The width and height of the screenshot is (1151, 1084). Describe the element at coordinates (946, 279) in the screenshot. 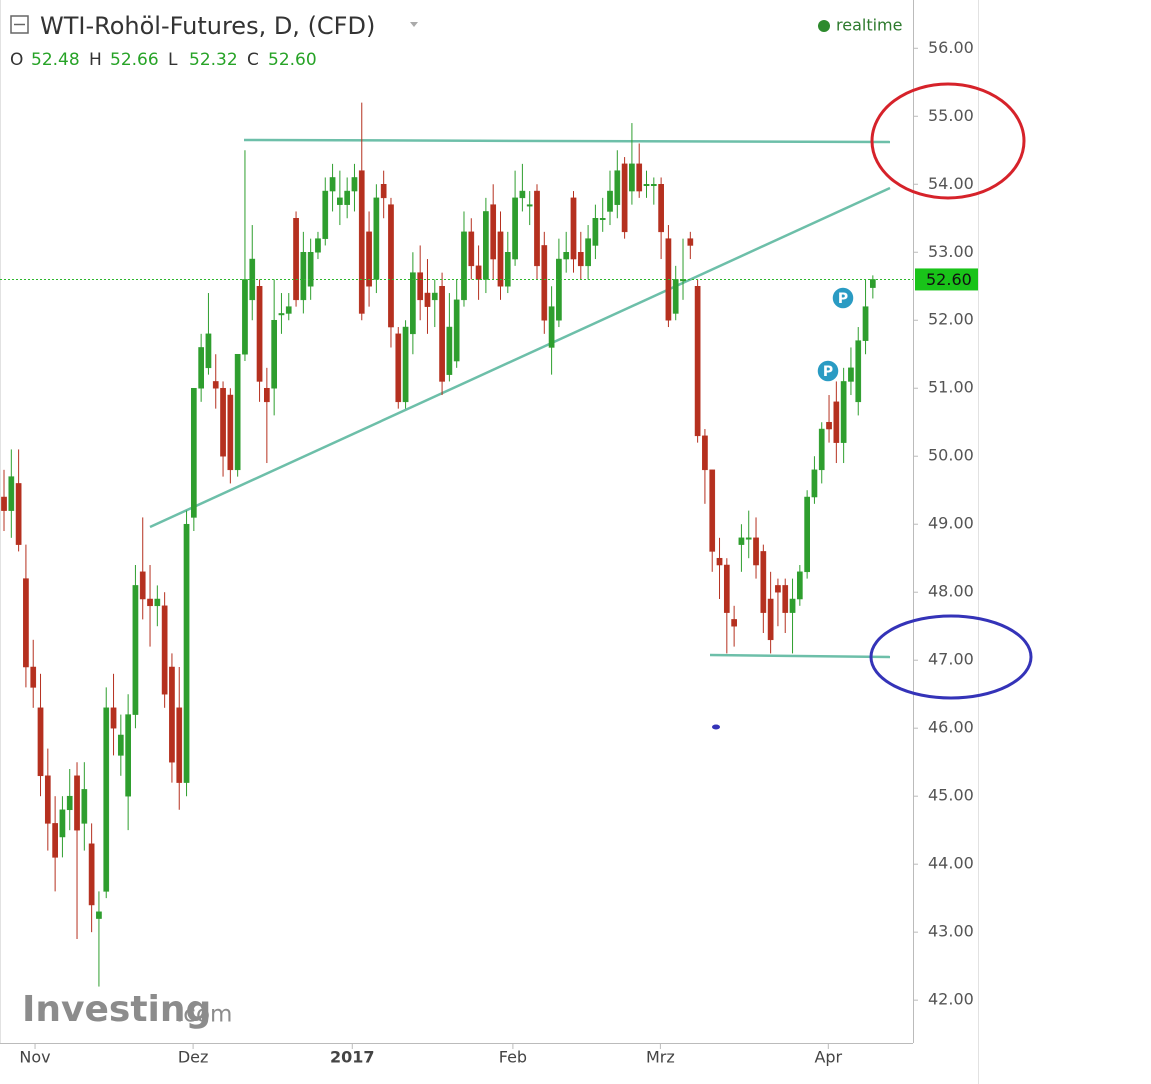

I see `last-price-tag` at that location.